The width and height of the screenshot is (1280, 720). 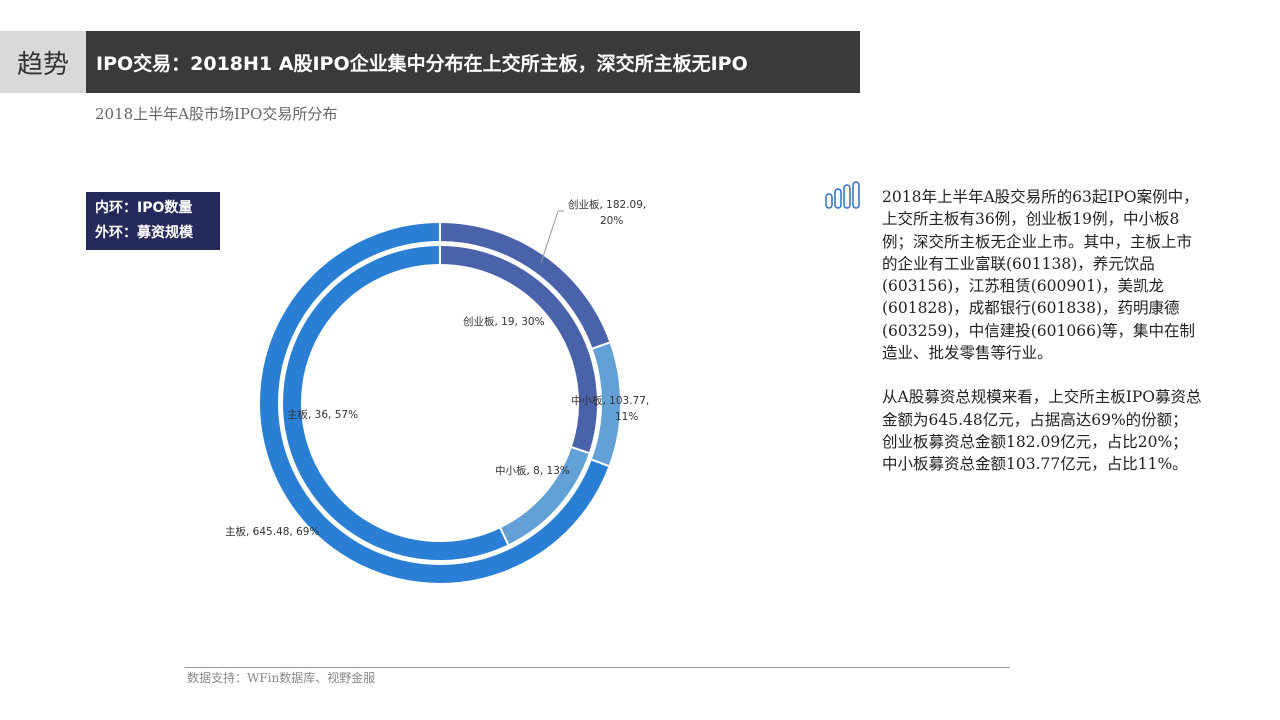 I want to click on legend-outer: 外环：募资规模, so click(x=144, y=233).